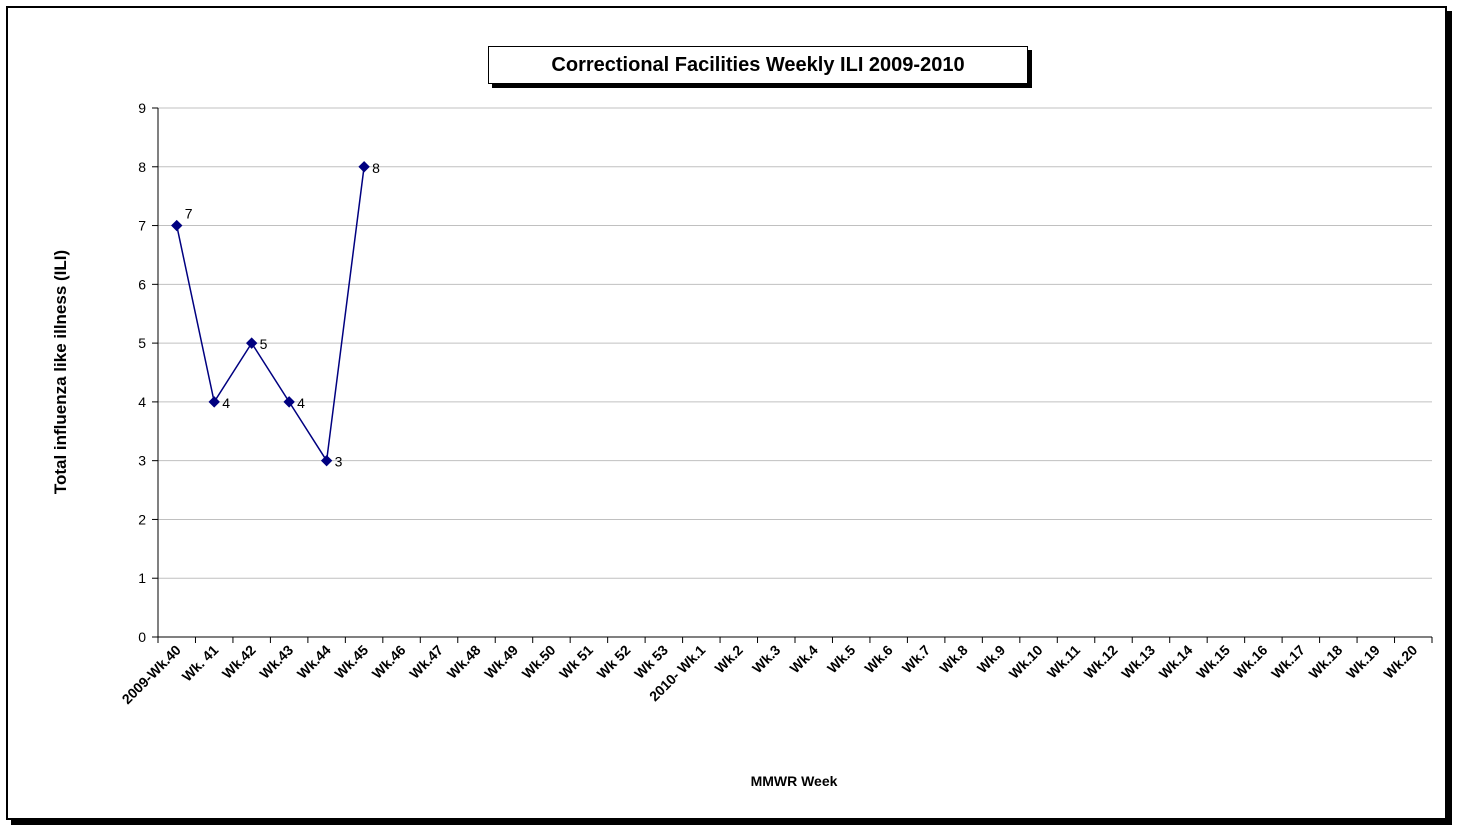 The image size is (1465, 829). What do you see at coordinates (339, 462) in the screenshot?
I see `data-label: 3` at bounding box center [339, 462].